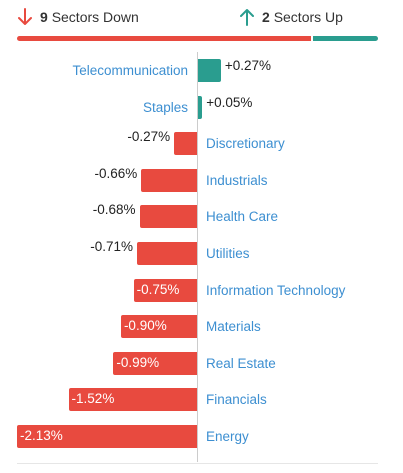 The width and height of the screenshot is (403, 473). Describe the element at coordinates (197, 463) in the screenshot. I see `bottom-divider` at that location.